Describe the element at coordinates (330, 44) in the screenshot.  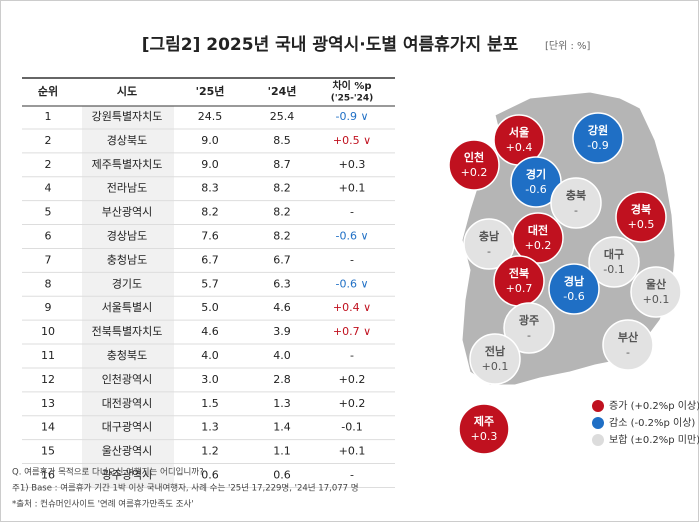
I see `title: [그림2] 2025년 국내 광역시·도별 여름휴가지 분포` at that location.